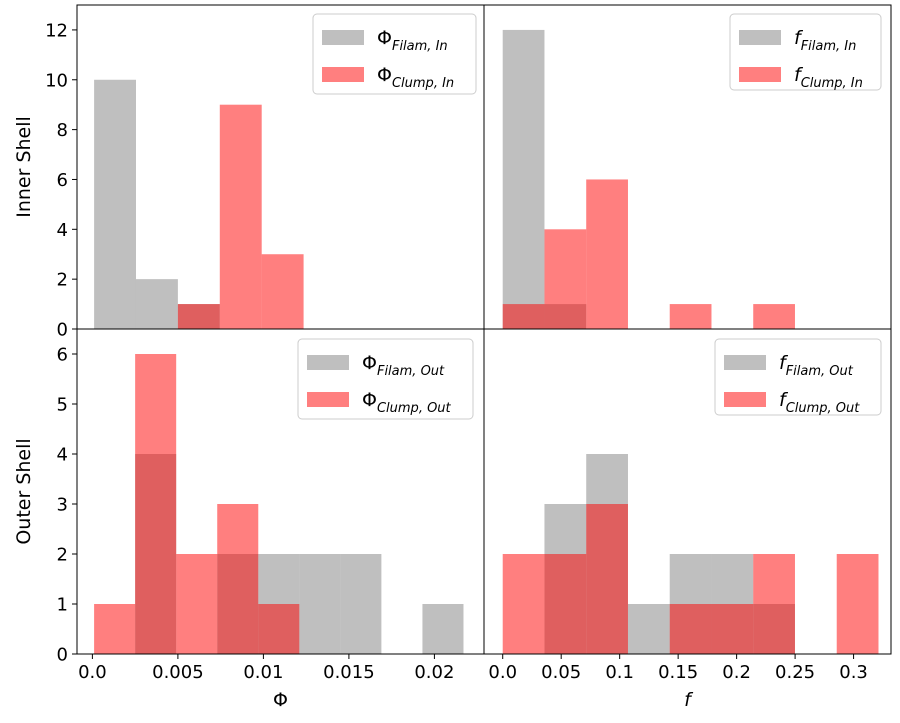 Image resolution: width=900 pixels, height=723 pixels. I want to click on ylabel-top-left: Inner Shell, so click(24, 167).